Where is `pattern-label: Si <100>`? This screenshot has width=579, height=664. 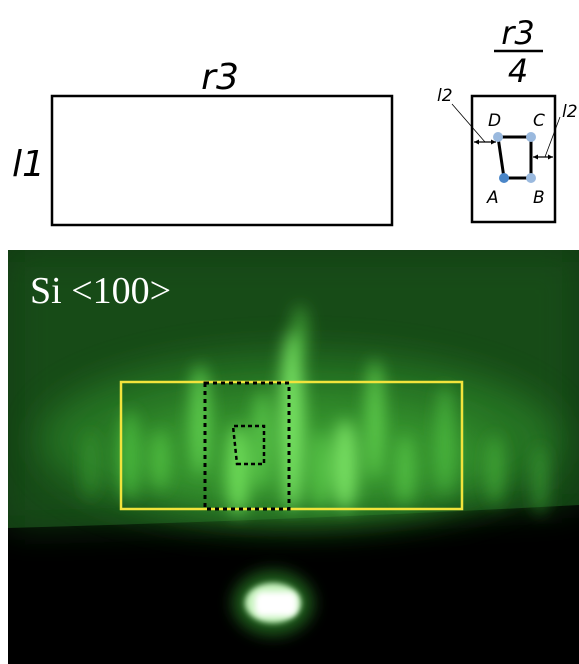
pattern-label: Si <100> is located at coordinates (100, 291).